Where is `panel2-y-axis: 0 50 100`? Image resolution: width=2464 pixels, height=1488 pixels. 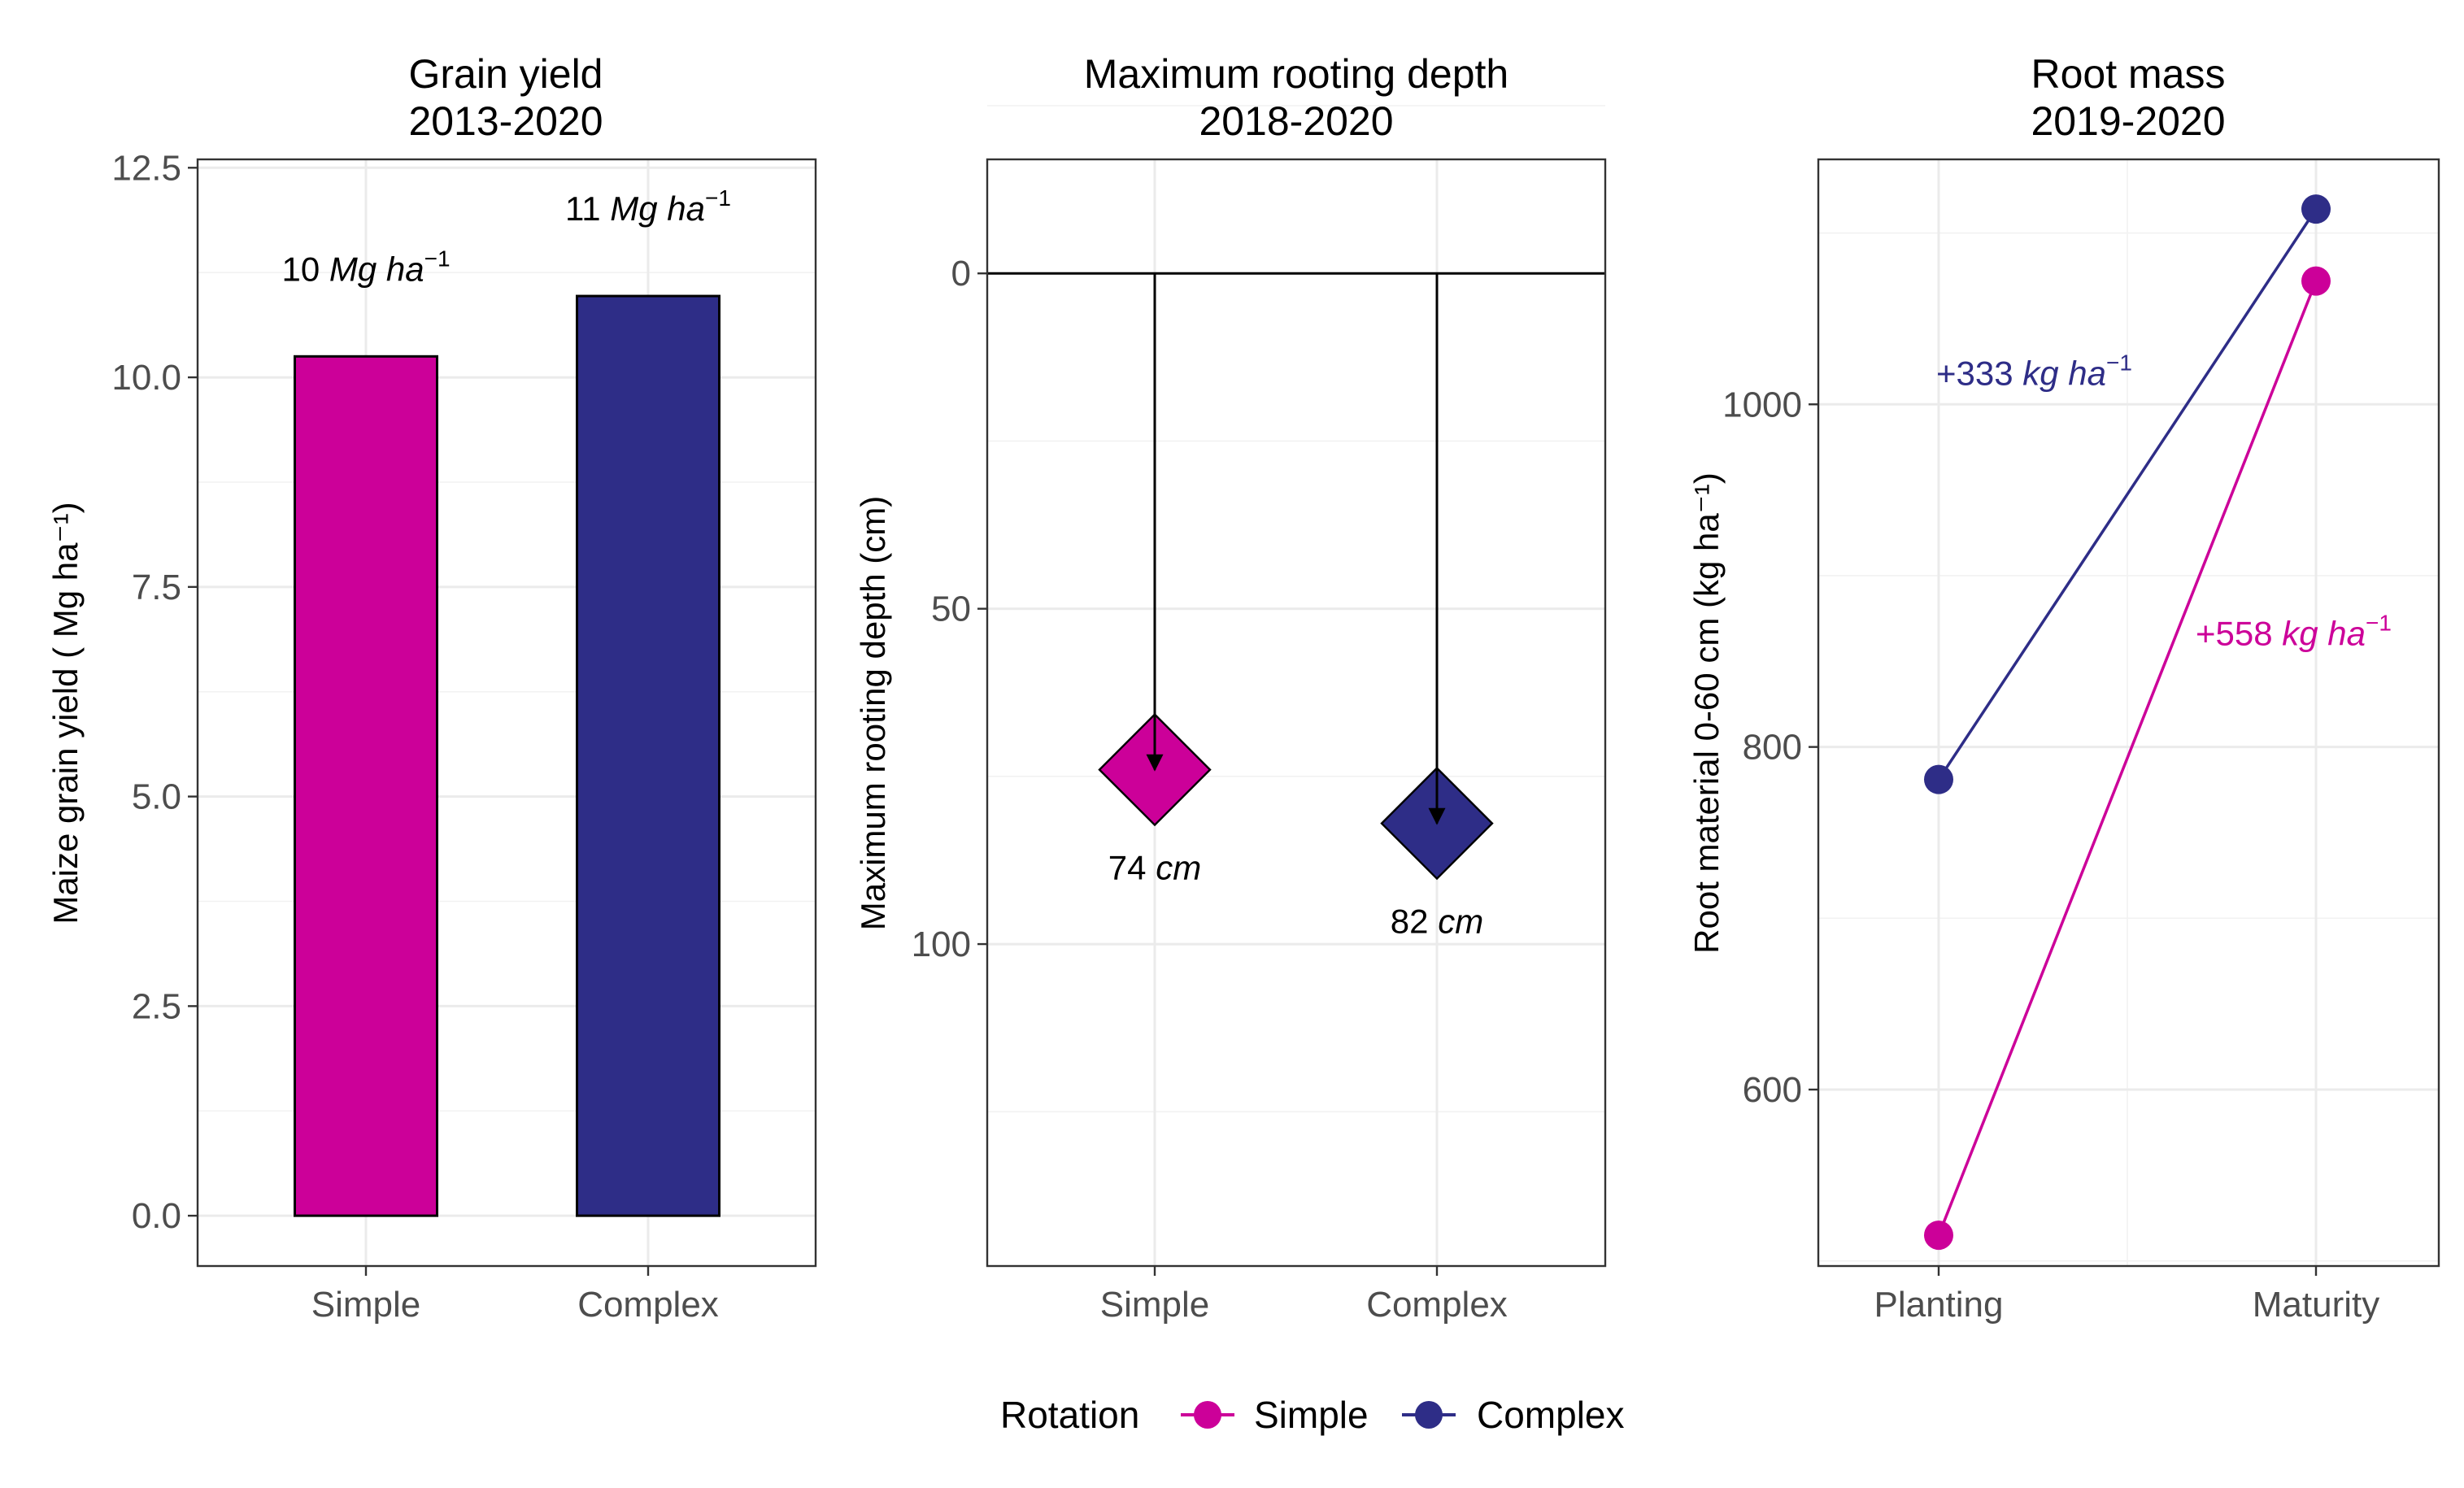
panel2-y-axis: 0 50 100 is located at coordinates (949, 609).